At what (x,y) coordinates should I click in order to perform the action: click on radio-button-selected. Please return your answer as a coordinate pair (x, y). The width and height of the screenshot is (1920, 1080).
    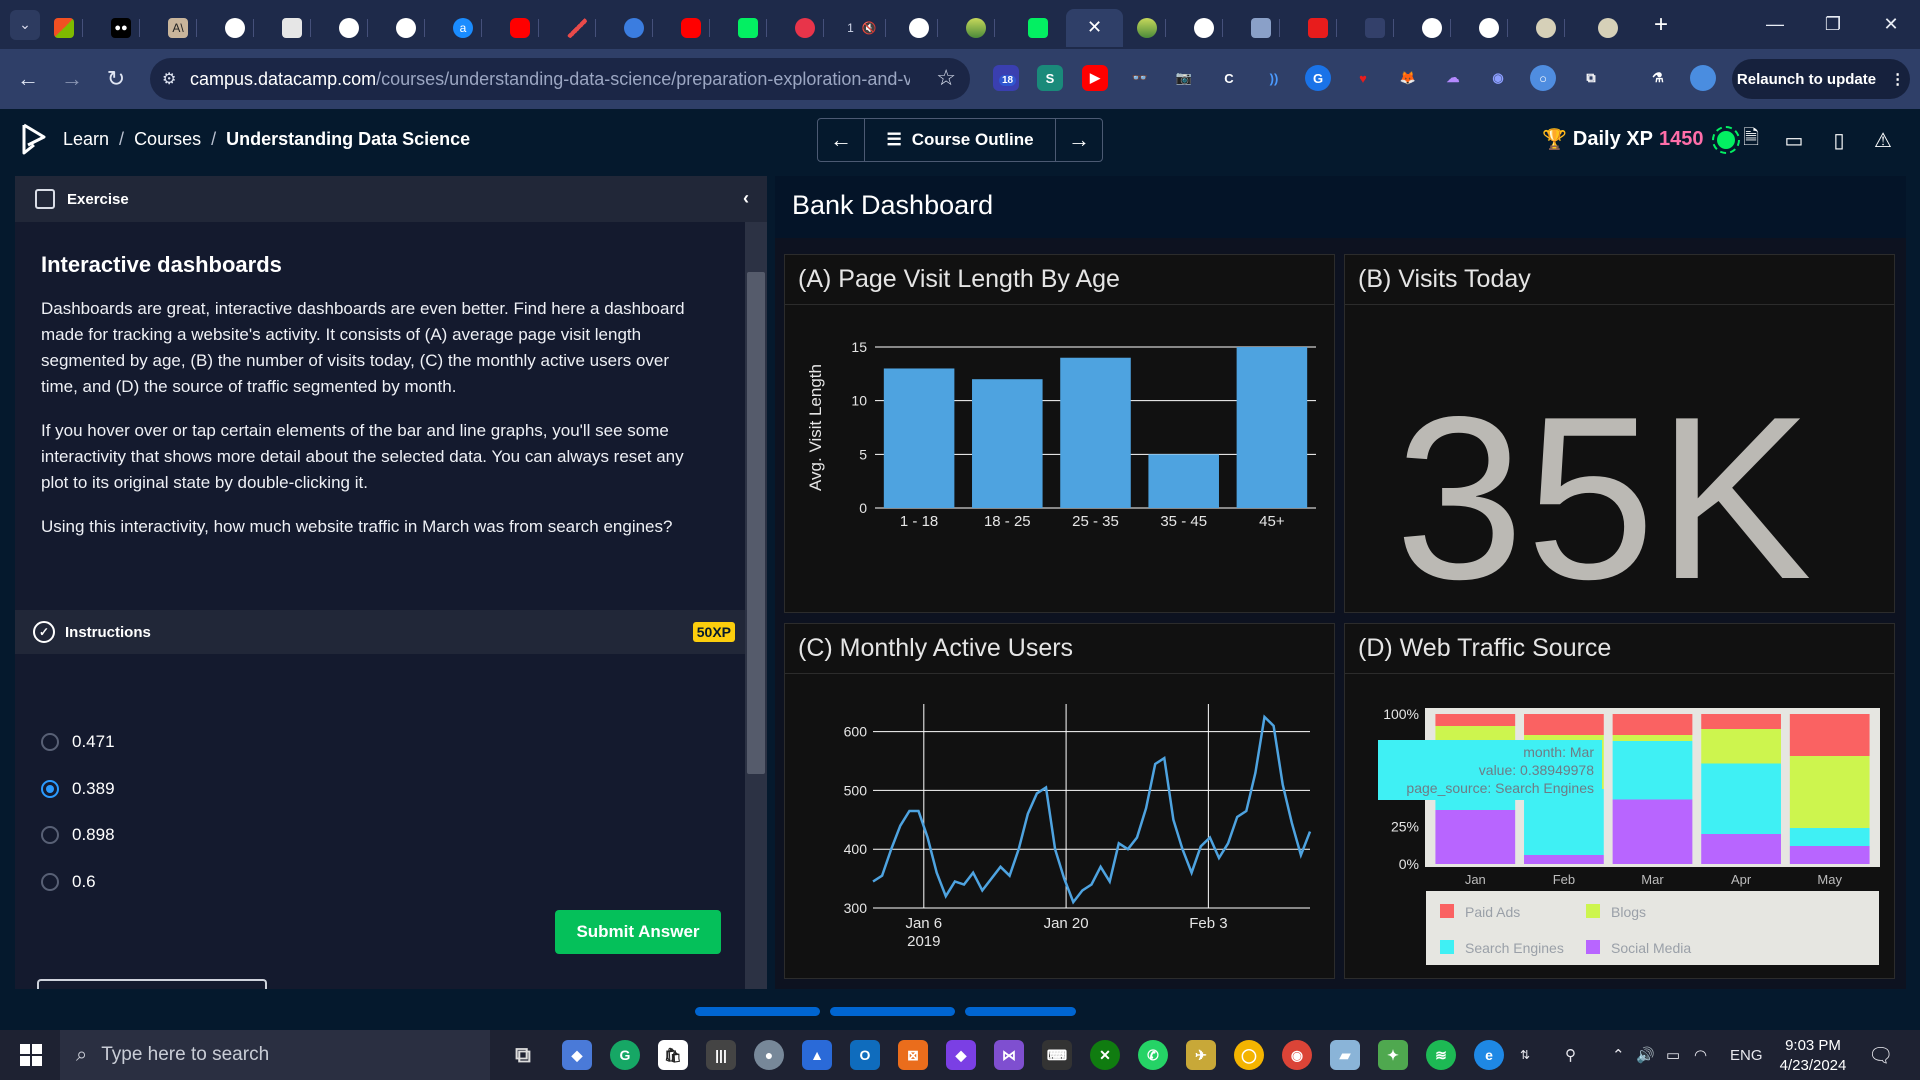
    Looking at the image, I should click on (50, 788).